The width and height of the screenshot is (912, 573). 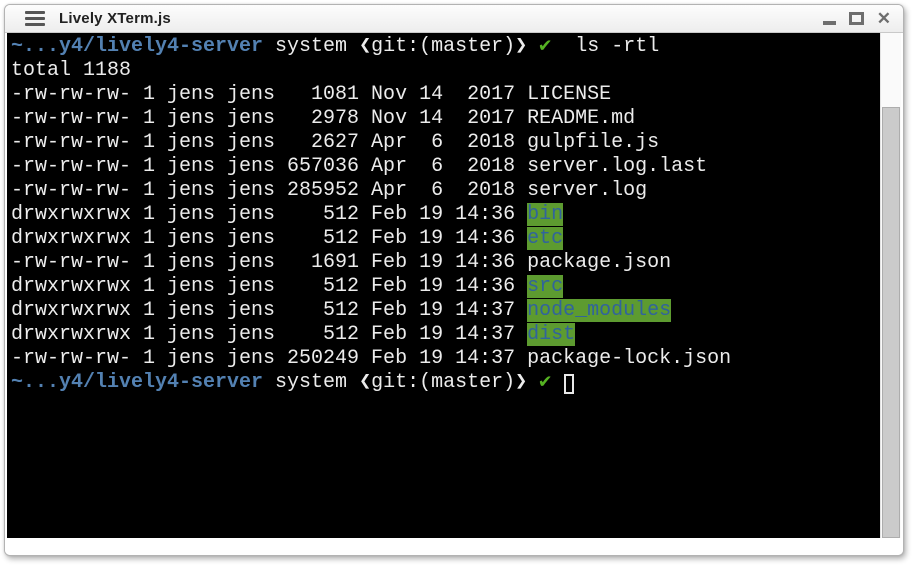 What do you see at coordinates (829, 19) in the screenshot?
I see `minimize-button` at bounding box center [829, 19].